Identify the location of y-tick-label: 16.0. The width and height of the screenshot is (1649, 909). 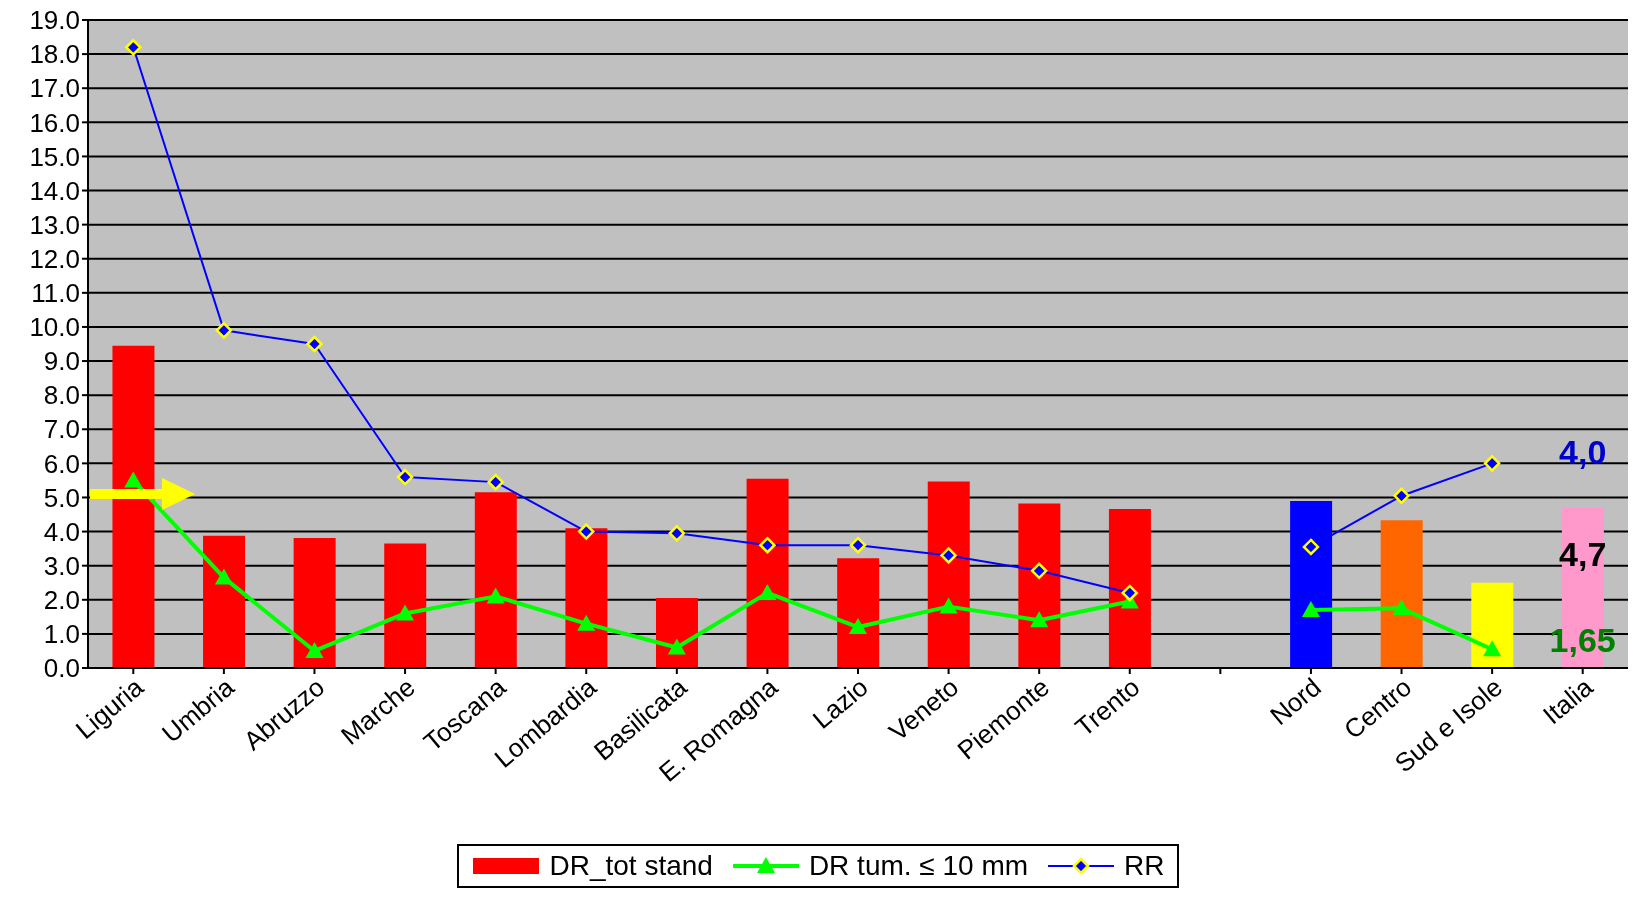
(54, 122).